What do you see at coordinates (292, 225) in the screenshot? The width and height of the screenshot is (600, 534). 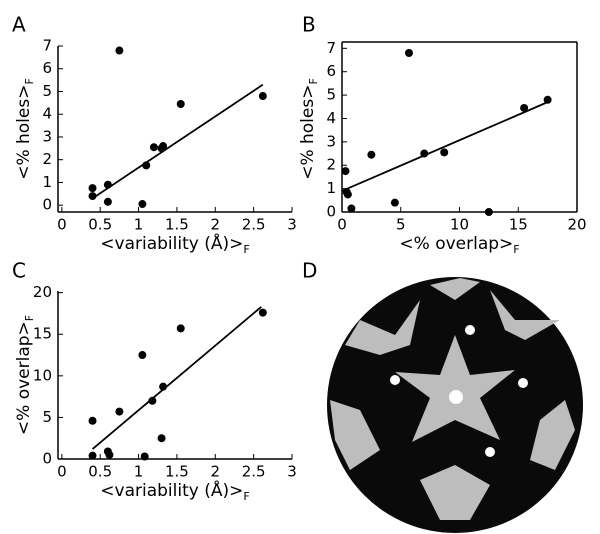 I see `x-tick-label: 3` at bounding box center [292, 225].